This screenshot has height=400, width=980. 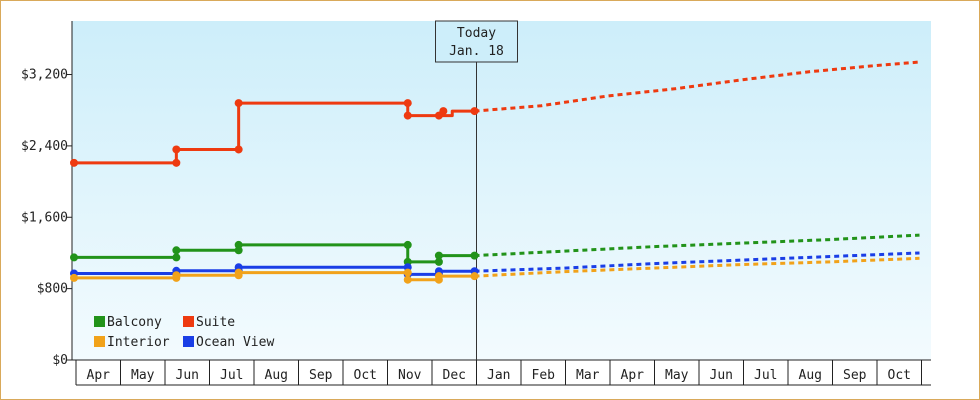 I want to click on today-marker: Today Jan. 18, so click(x=476, y=190).